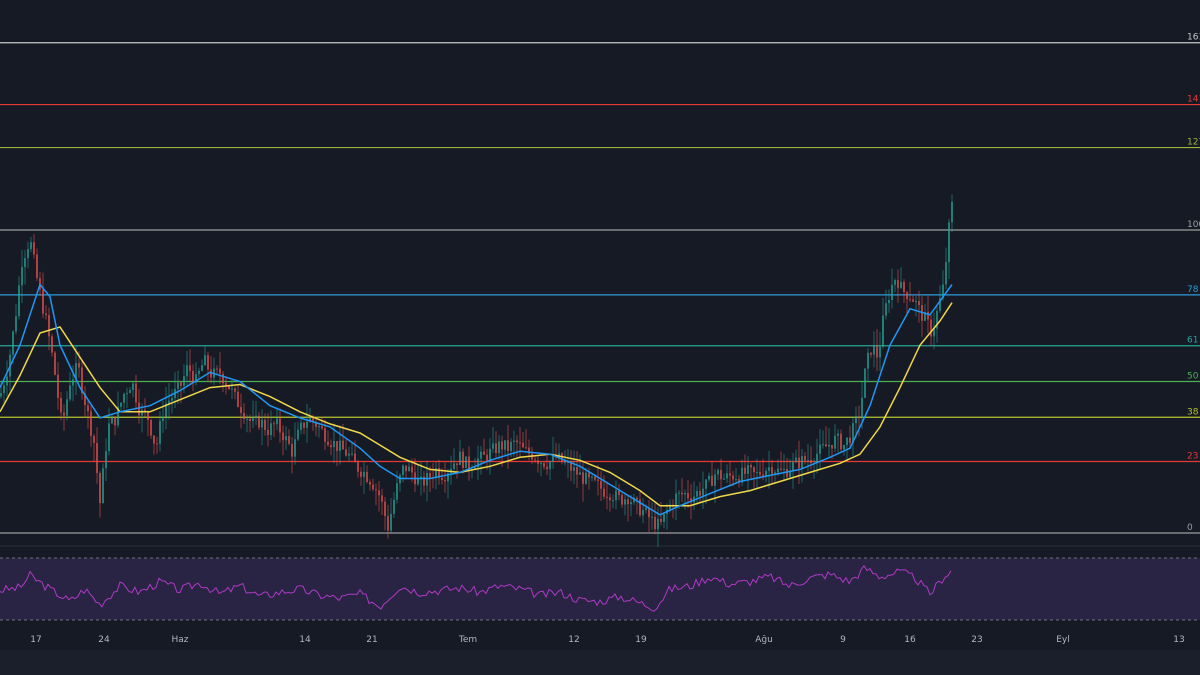 The width and height of the screenshot is (1200, 675). I want to click on axis-background, so click(600, 639).